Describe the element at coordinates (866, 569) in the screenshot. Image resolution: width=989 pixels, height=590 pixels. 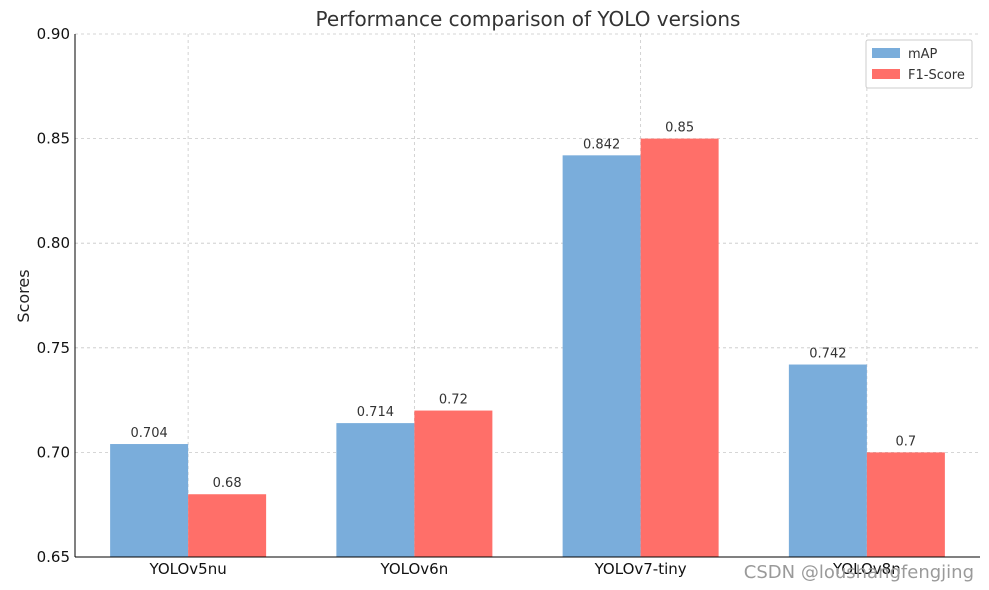
I see `x-tick-label: YOLOv8n` at that location.